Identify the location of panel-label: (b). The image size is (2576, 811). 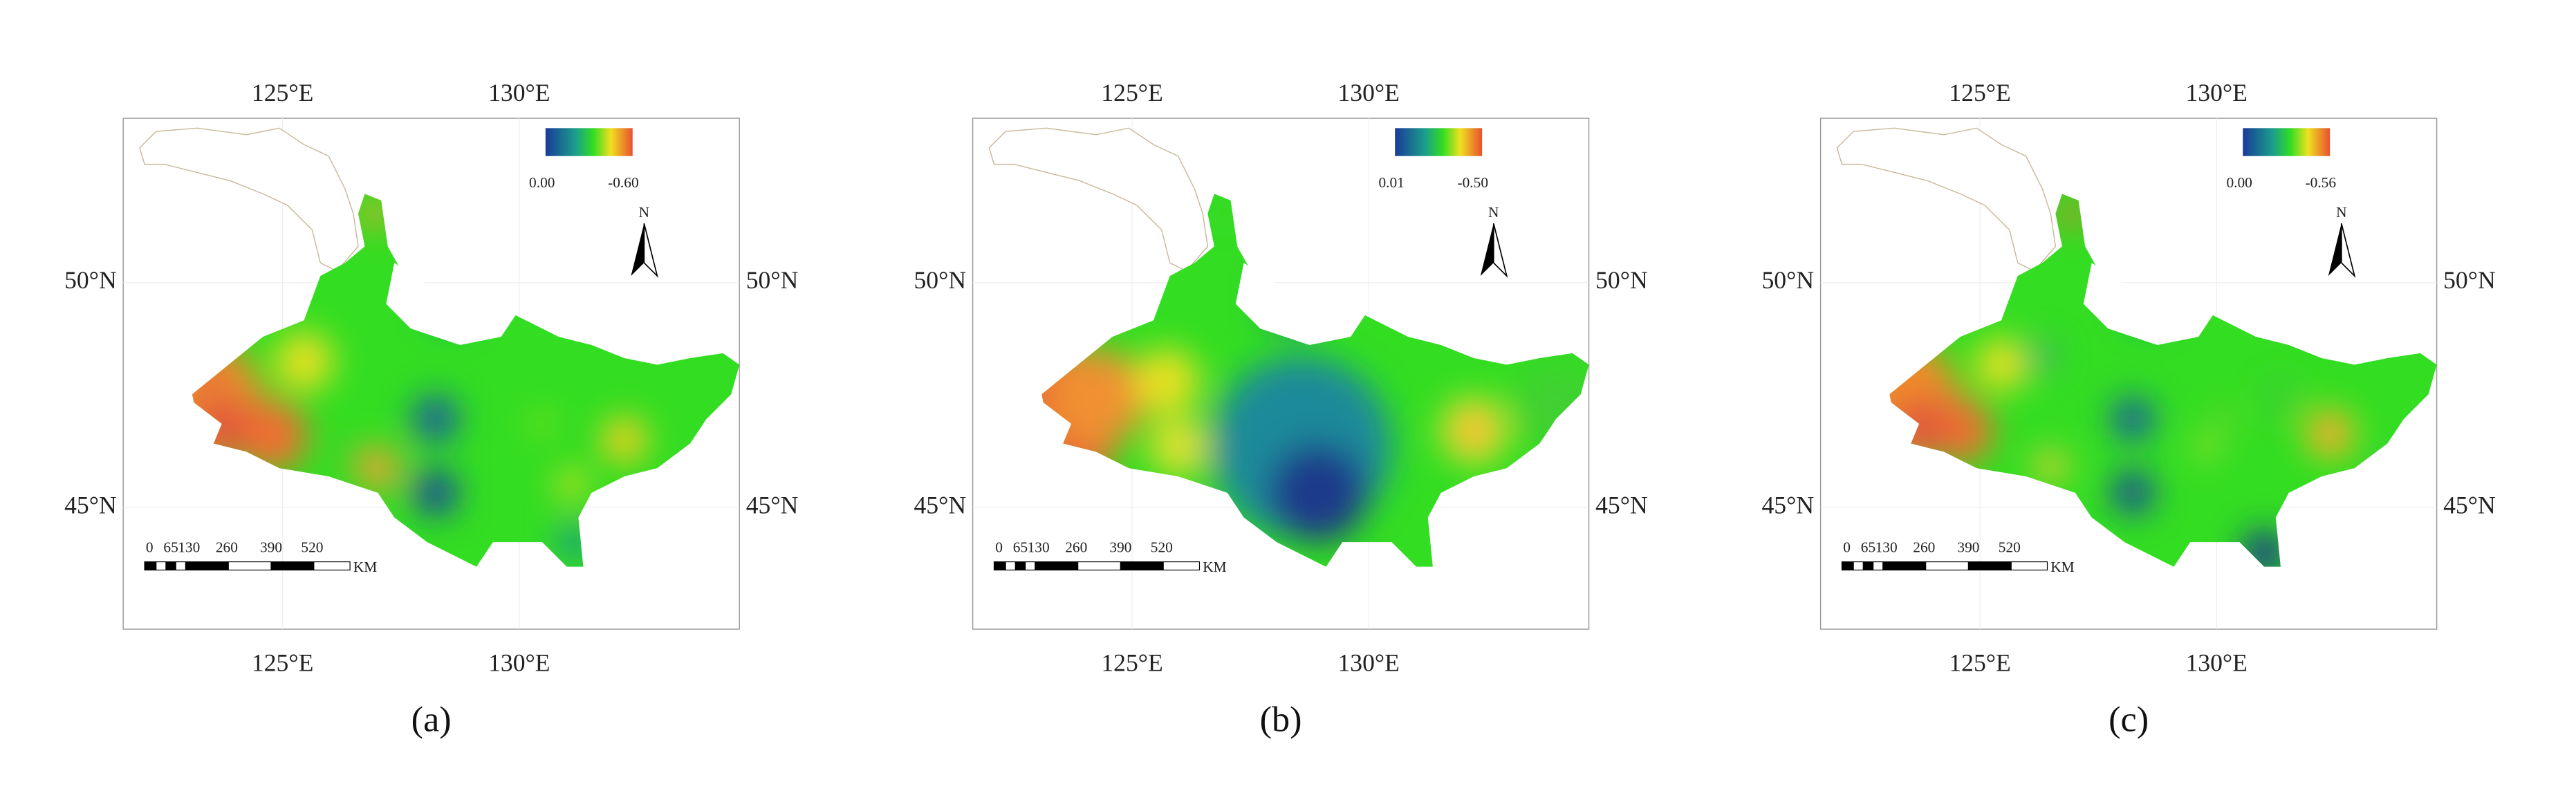
(1281, 719).